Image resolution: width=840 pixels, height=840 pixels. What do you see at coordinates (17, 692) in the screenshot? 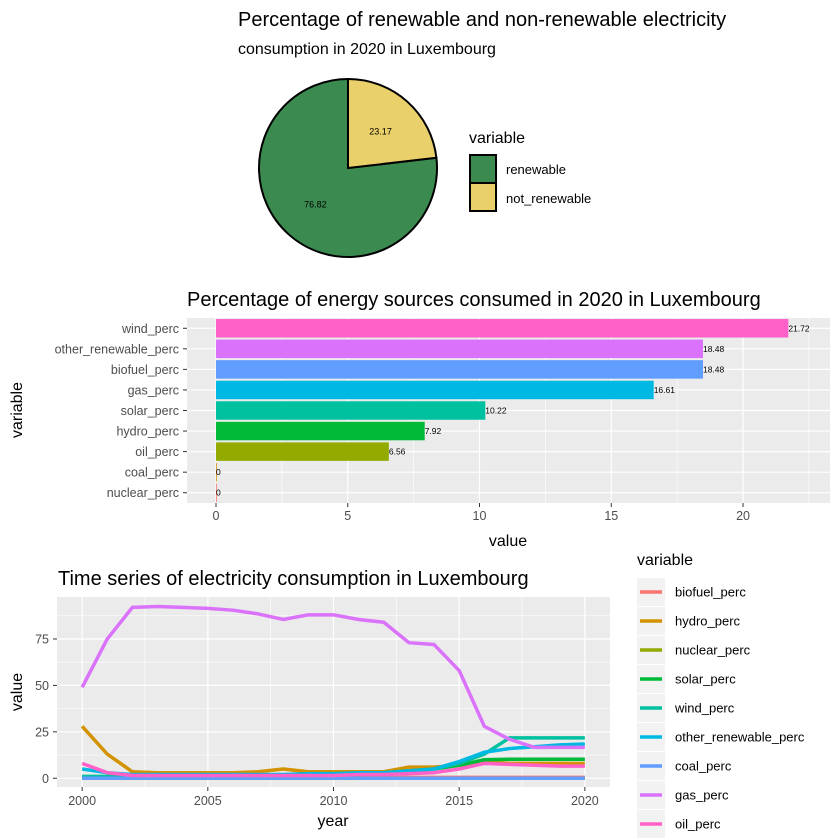
I see `line-y-axis-label: value` at bounding box center [17, 692].